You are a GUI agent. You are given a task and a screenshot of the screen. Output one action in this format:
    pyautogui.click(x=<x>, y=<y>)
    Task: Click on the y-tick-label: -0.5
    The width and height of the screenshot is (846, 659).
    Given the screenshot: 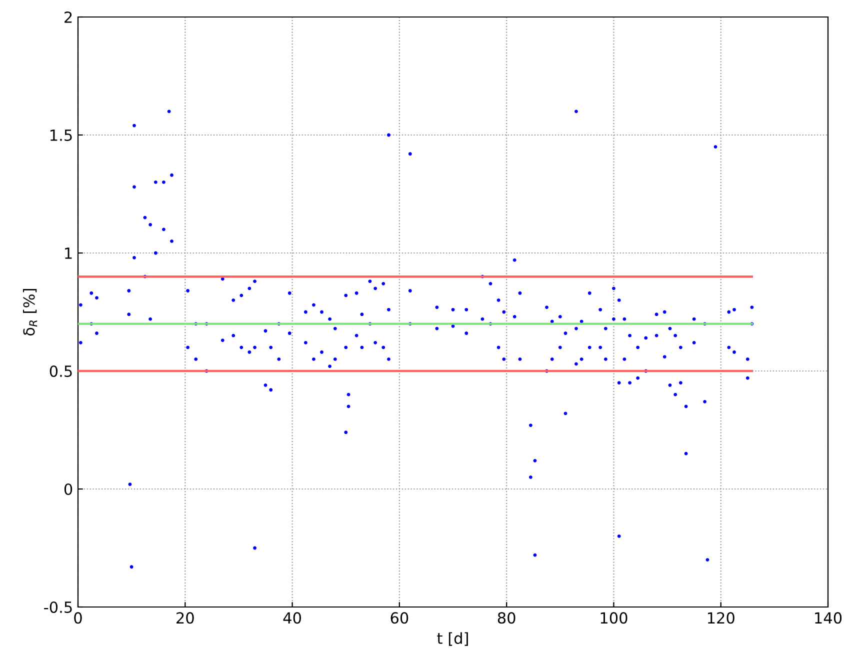 What is the action you would take?
    pyautogui.click(x=58, y=607)
    